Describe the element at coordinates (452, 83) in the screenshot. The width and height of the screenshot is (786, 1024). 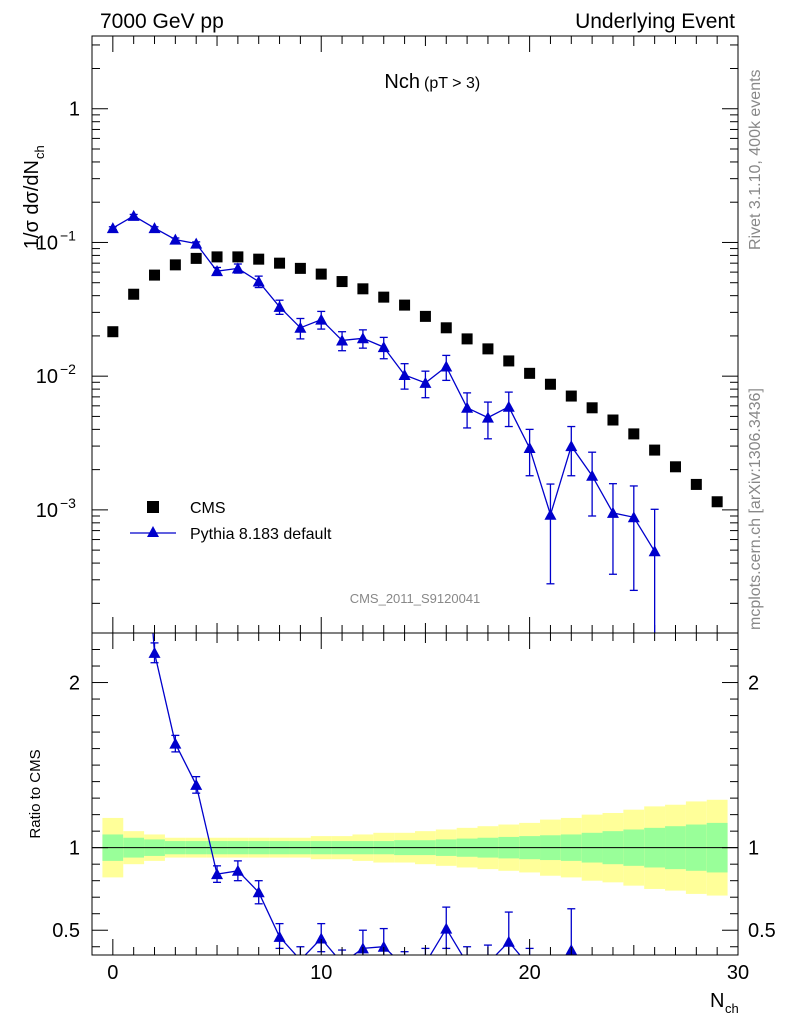
I see `main-title-sub: (pT > 3)` at that location.